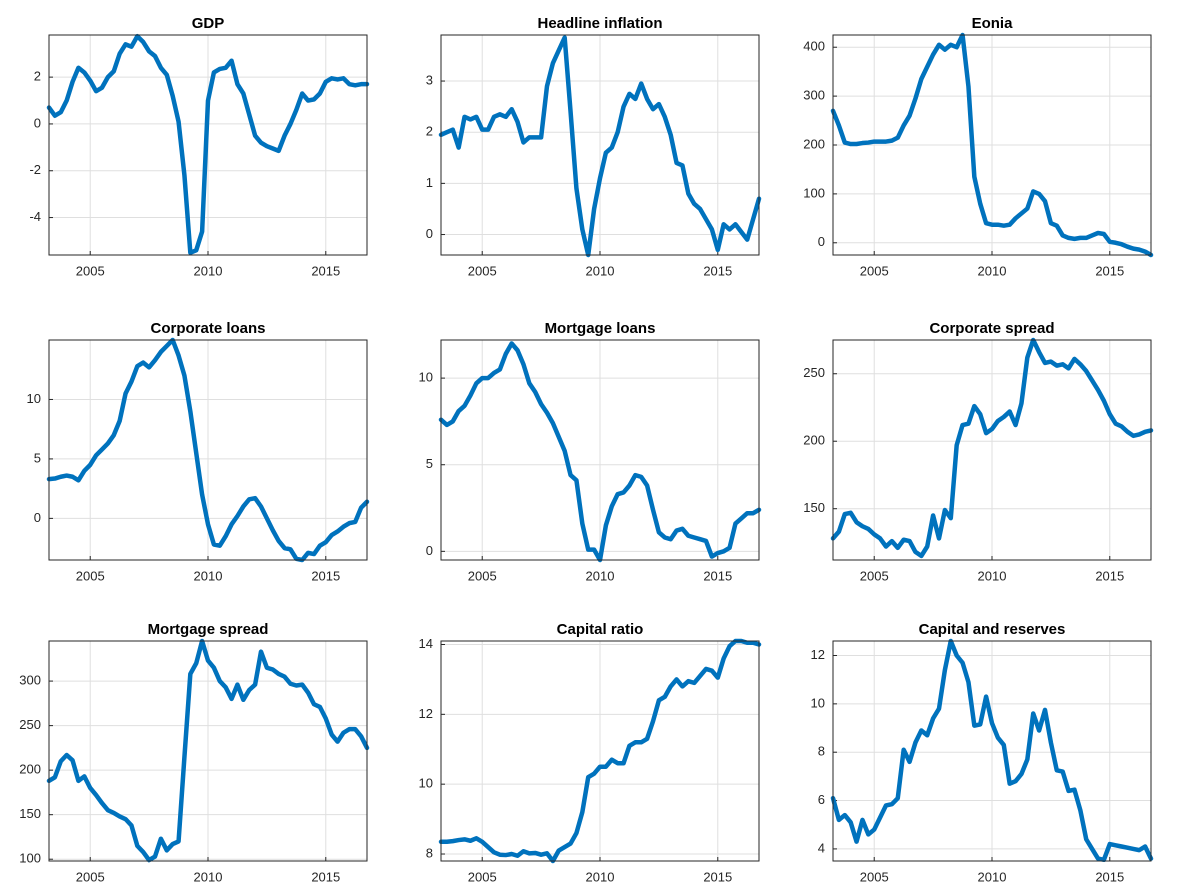 This screenshot has width=1190, height=886. What do you see at coordinates (208, 629) in the screenshot?
I see `chart-title: Mortgage spread` at bounding box center [208, 629].